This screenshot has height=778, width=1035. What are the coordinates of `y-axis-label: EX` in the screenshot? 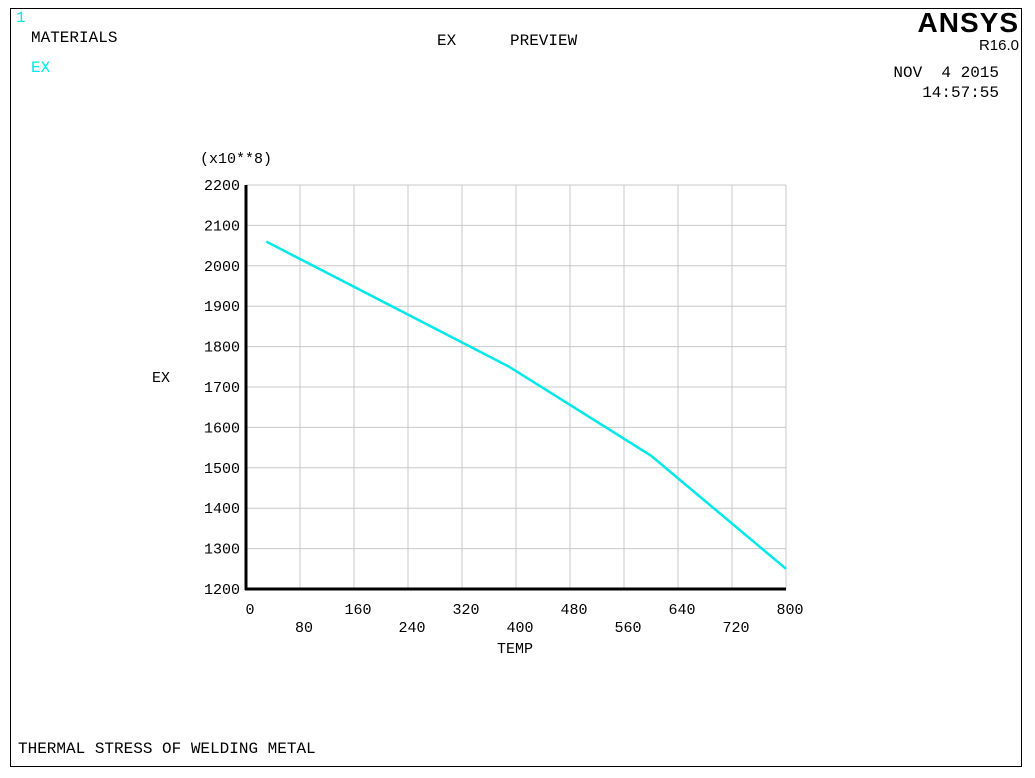 It's located at (161, 378).